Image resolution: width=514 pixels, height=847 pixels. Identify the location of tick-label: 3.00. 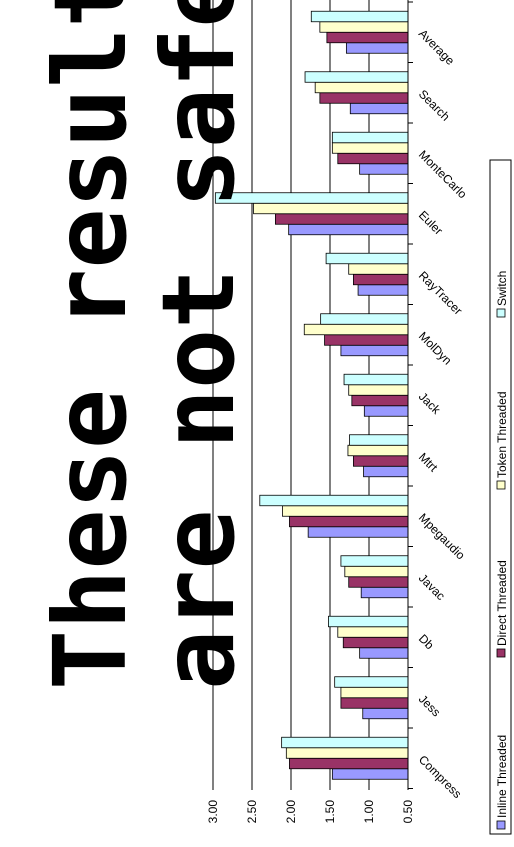
(213, 812).